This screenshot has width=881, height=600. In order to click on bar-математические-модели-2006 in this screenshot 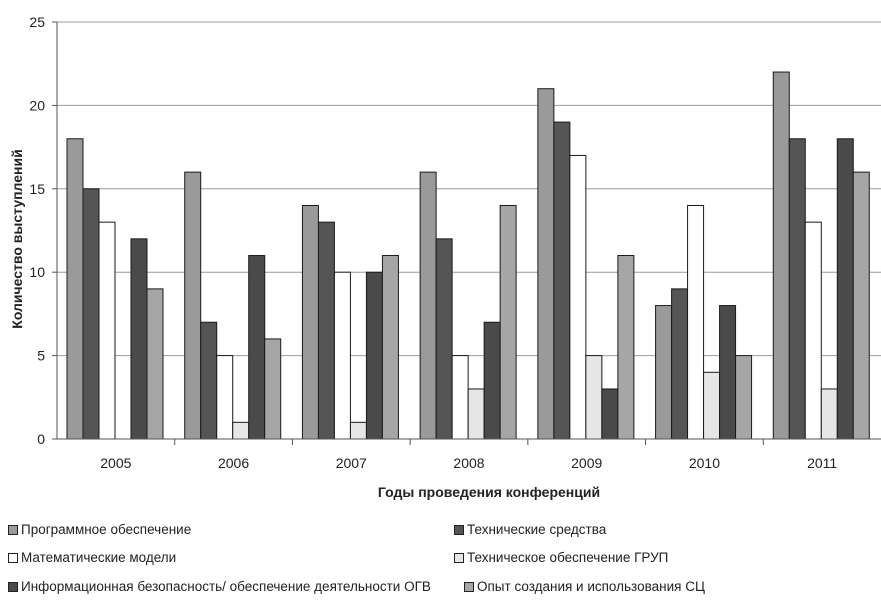, I will do `click(225, 397)`.